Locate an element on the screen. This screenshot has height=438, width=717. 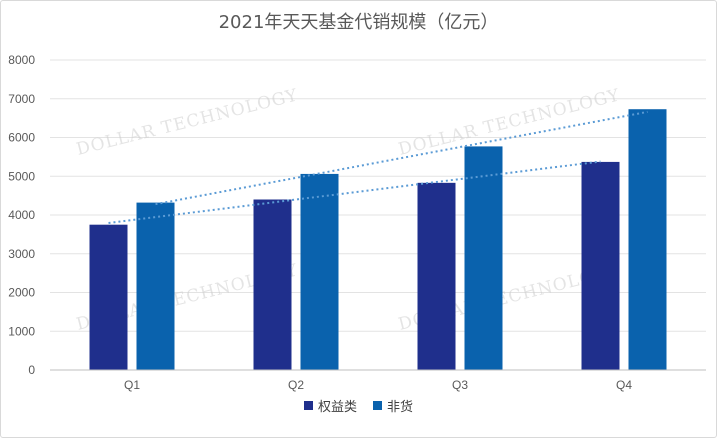
watermark-text: DOLLAR TECHNOLOGY is located at coordinates (187, 122).